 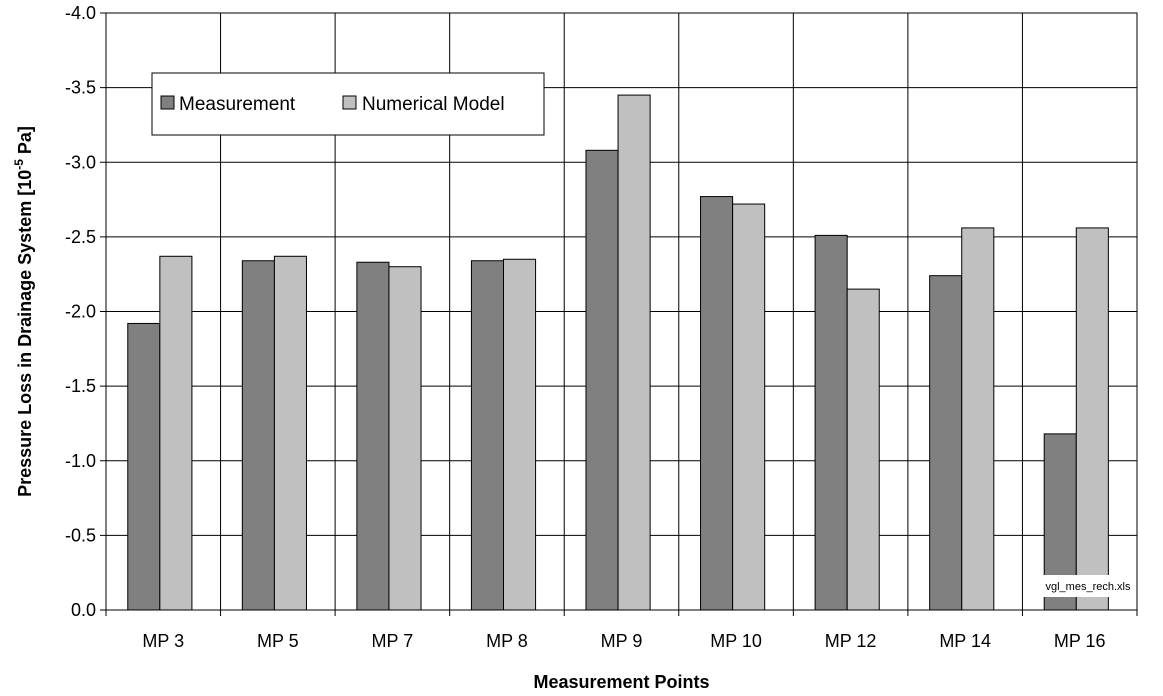 I want to click on y-tick-label: -1.5, so click(x=80, y=386).